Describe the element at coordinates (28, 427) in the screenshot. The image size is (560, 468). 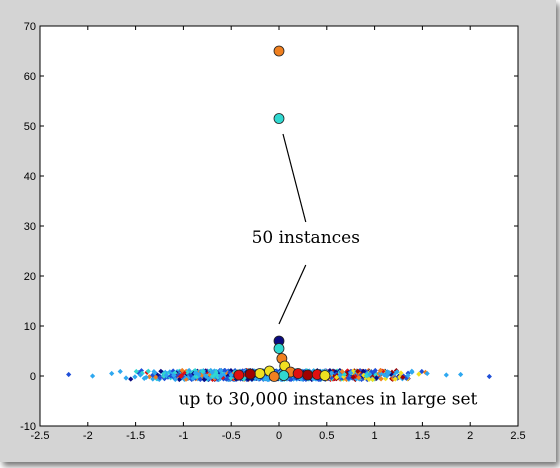
I see `y-tick-label: -10` at that location.